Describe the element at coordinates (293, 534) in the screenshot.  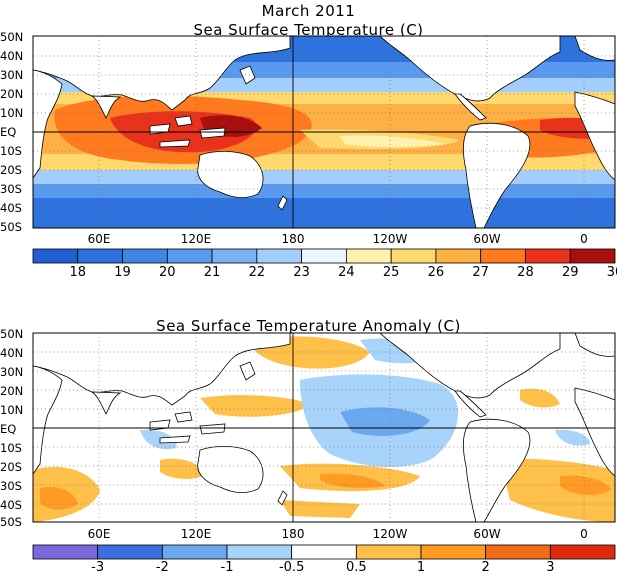
I see `anomaly-lon-label: 180` at that location.